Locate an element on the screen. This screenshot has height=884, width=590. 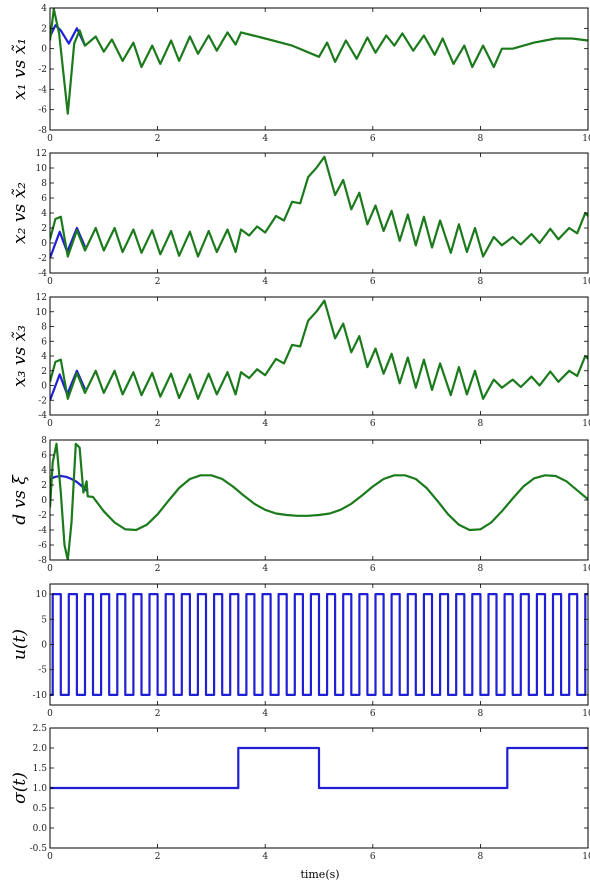
y-tick-label: -5 is located at coordinates (42, 671).